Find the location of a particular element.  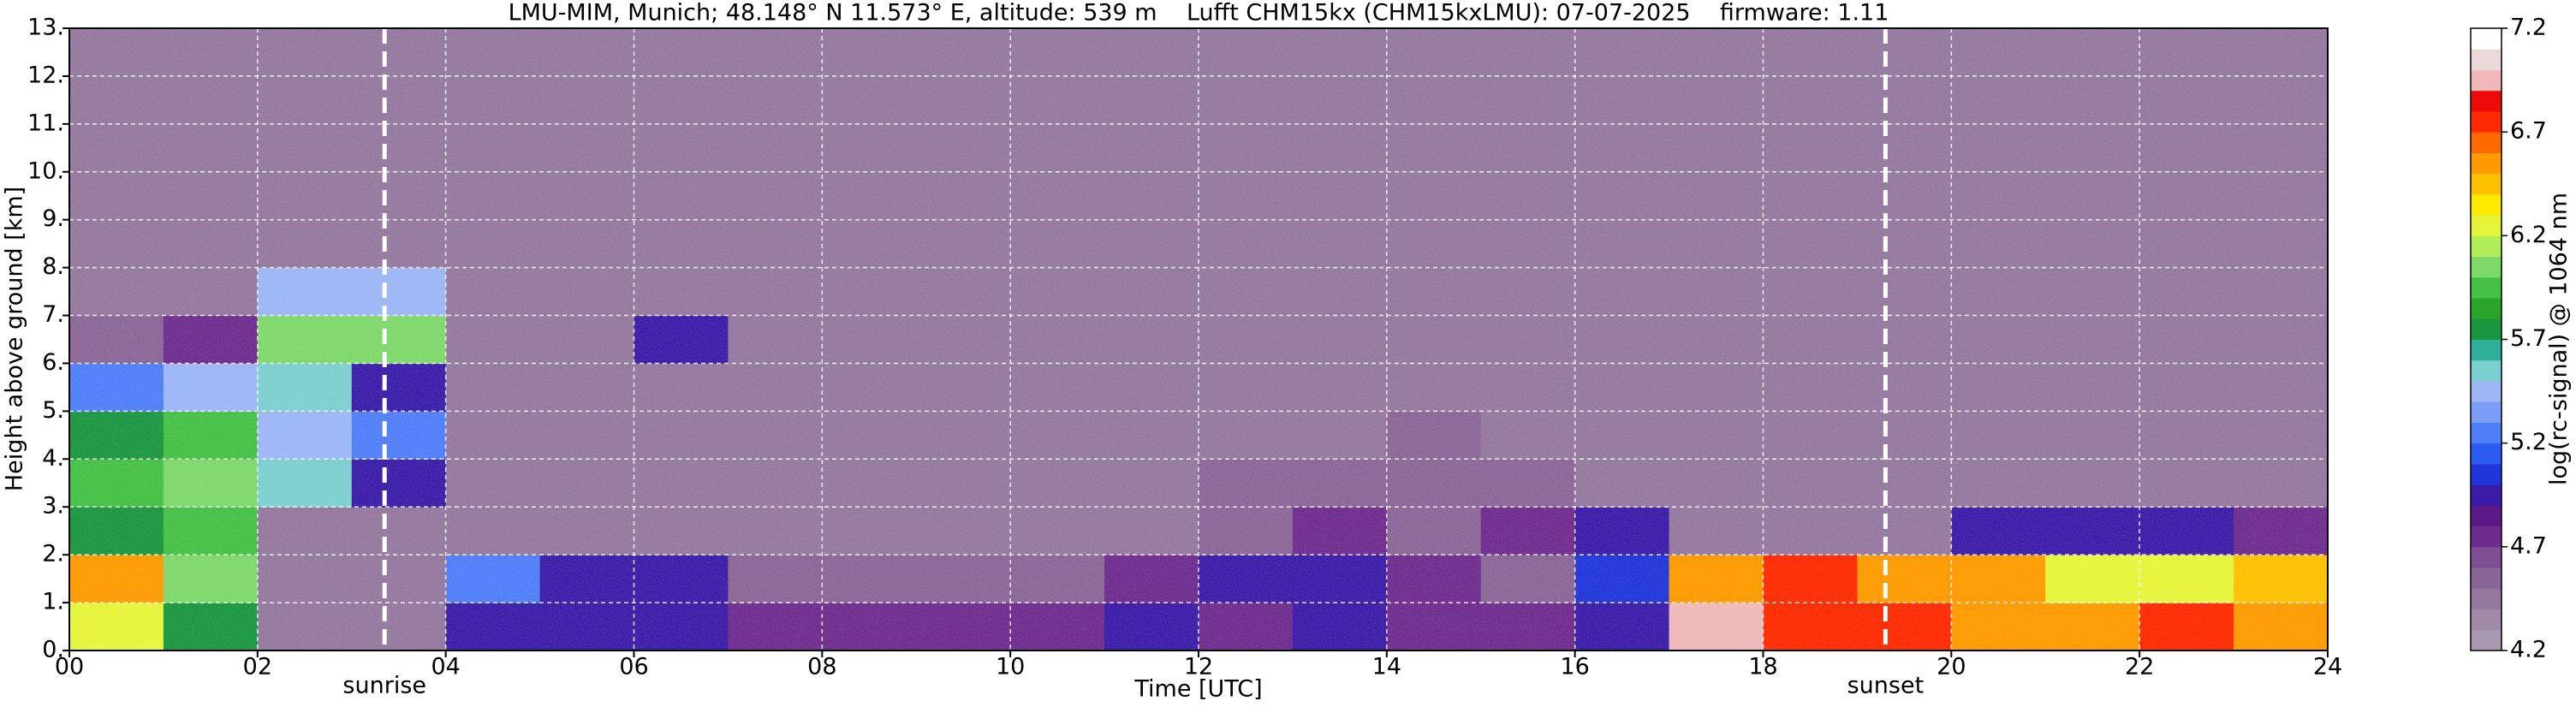

y-axis-label: Height above ground [km] is located at coordinates (15, 339).